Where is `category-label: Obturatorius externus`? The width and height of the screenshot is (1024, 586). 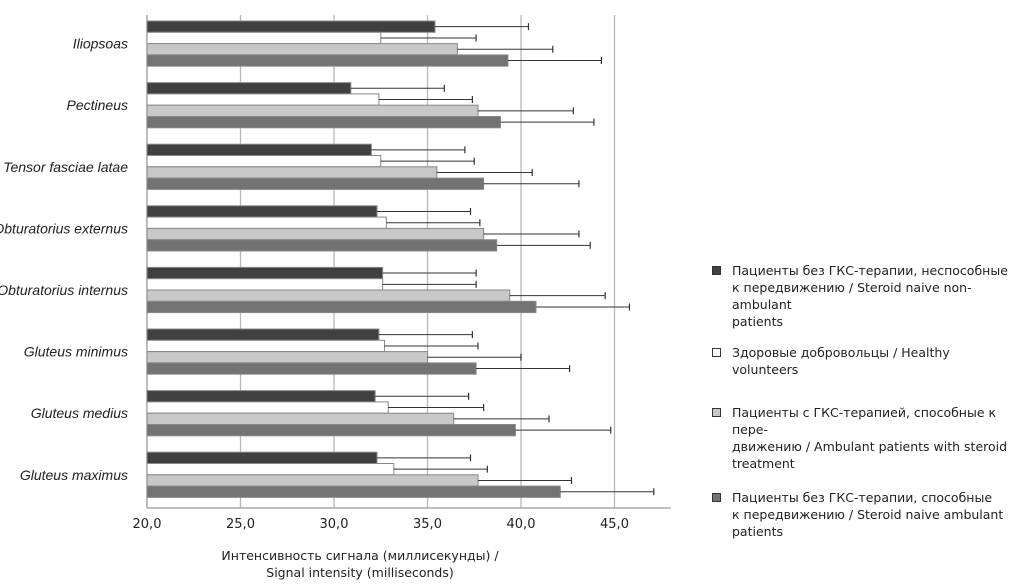
category-label: Obturatorius externus is located at coordinates (64, 228).